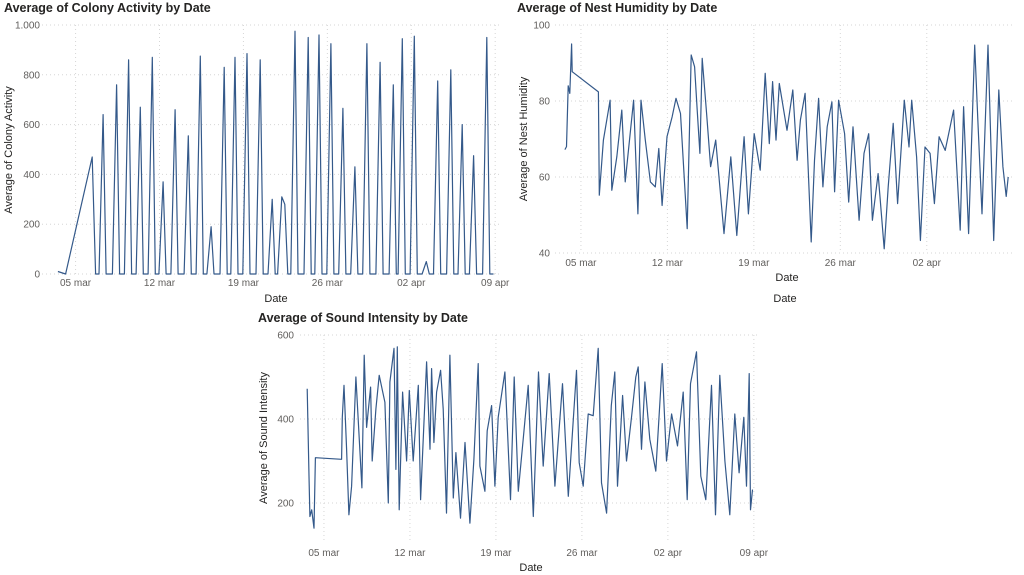 Image resolution: width=1024 pixels, height=575 pixels. Describe the element at coordinates (264, 438) in the screenshot. I see `y-axis-title: Average of Sound Intensity` at that location.